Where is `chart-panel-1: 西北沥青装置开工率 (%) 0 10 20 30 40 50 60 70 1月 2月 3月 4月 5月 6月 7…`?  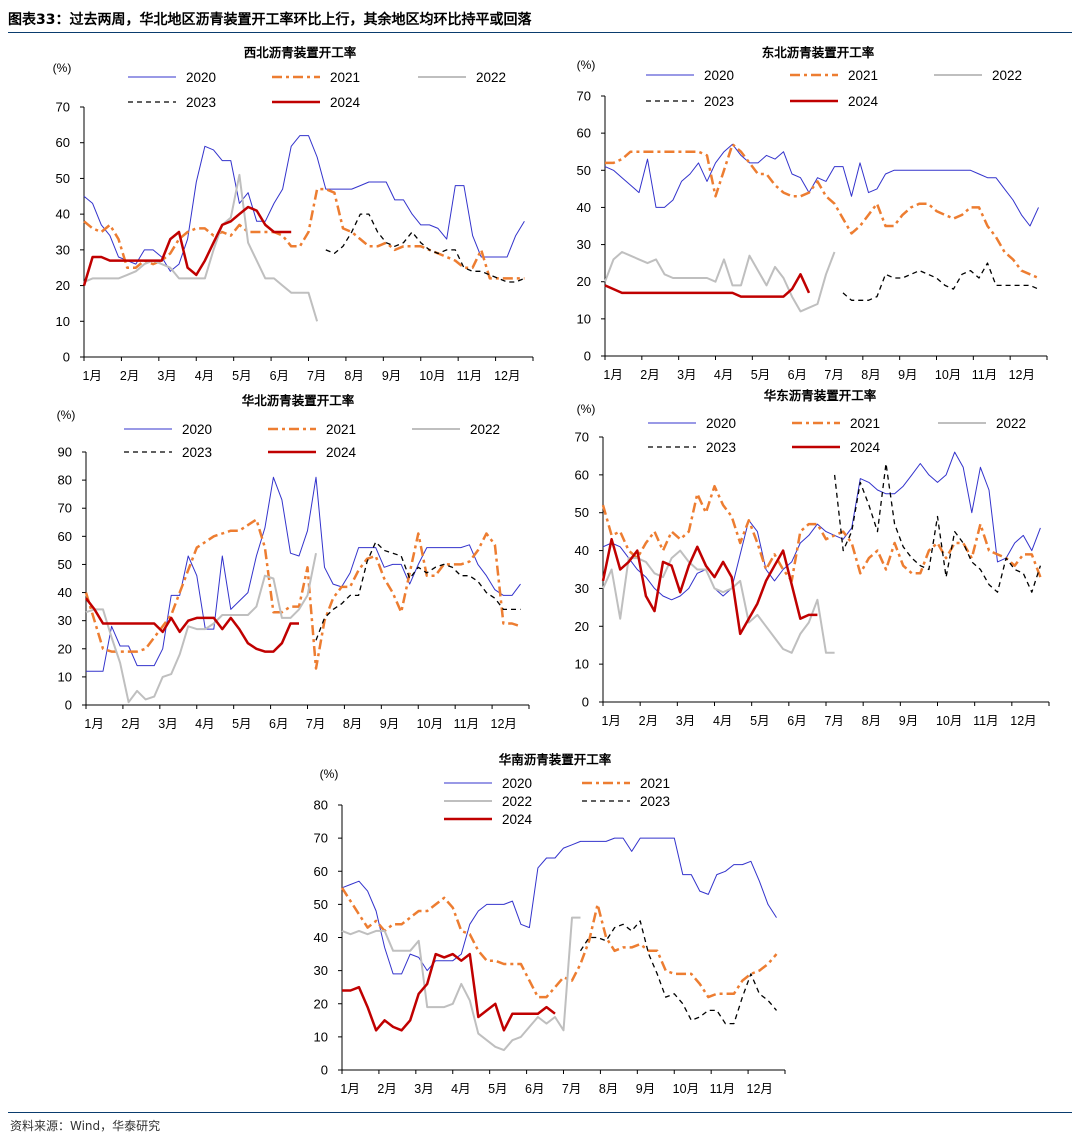 chart-panel-1: 西北沥青装置开工率 (%) 0 10 20 30 40 50 60 70 1月 2月 3月 4月 5月 6月 7… is located at coordinates (293, 214).